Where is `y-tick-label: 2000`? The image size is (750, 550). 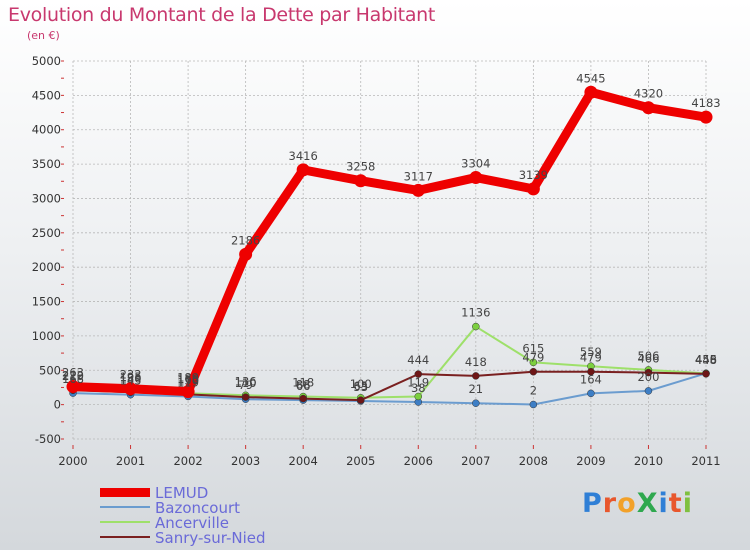
y-tick-label: 2000 is located at coordinates (46, 267).